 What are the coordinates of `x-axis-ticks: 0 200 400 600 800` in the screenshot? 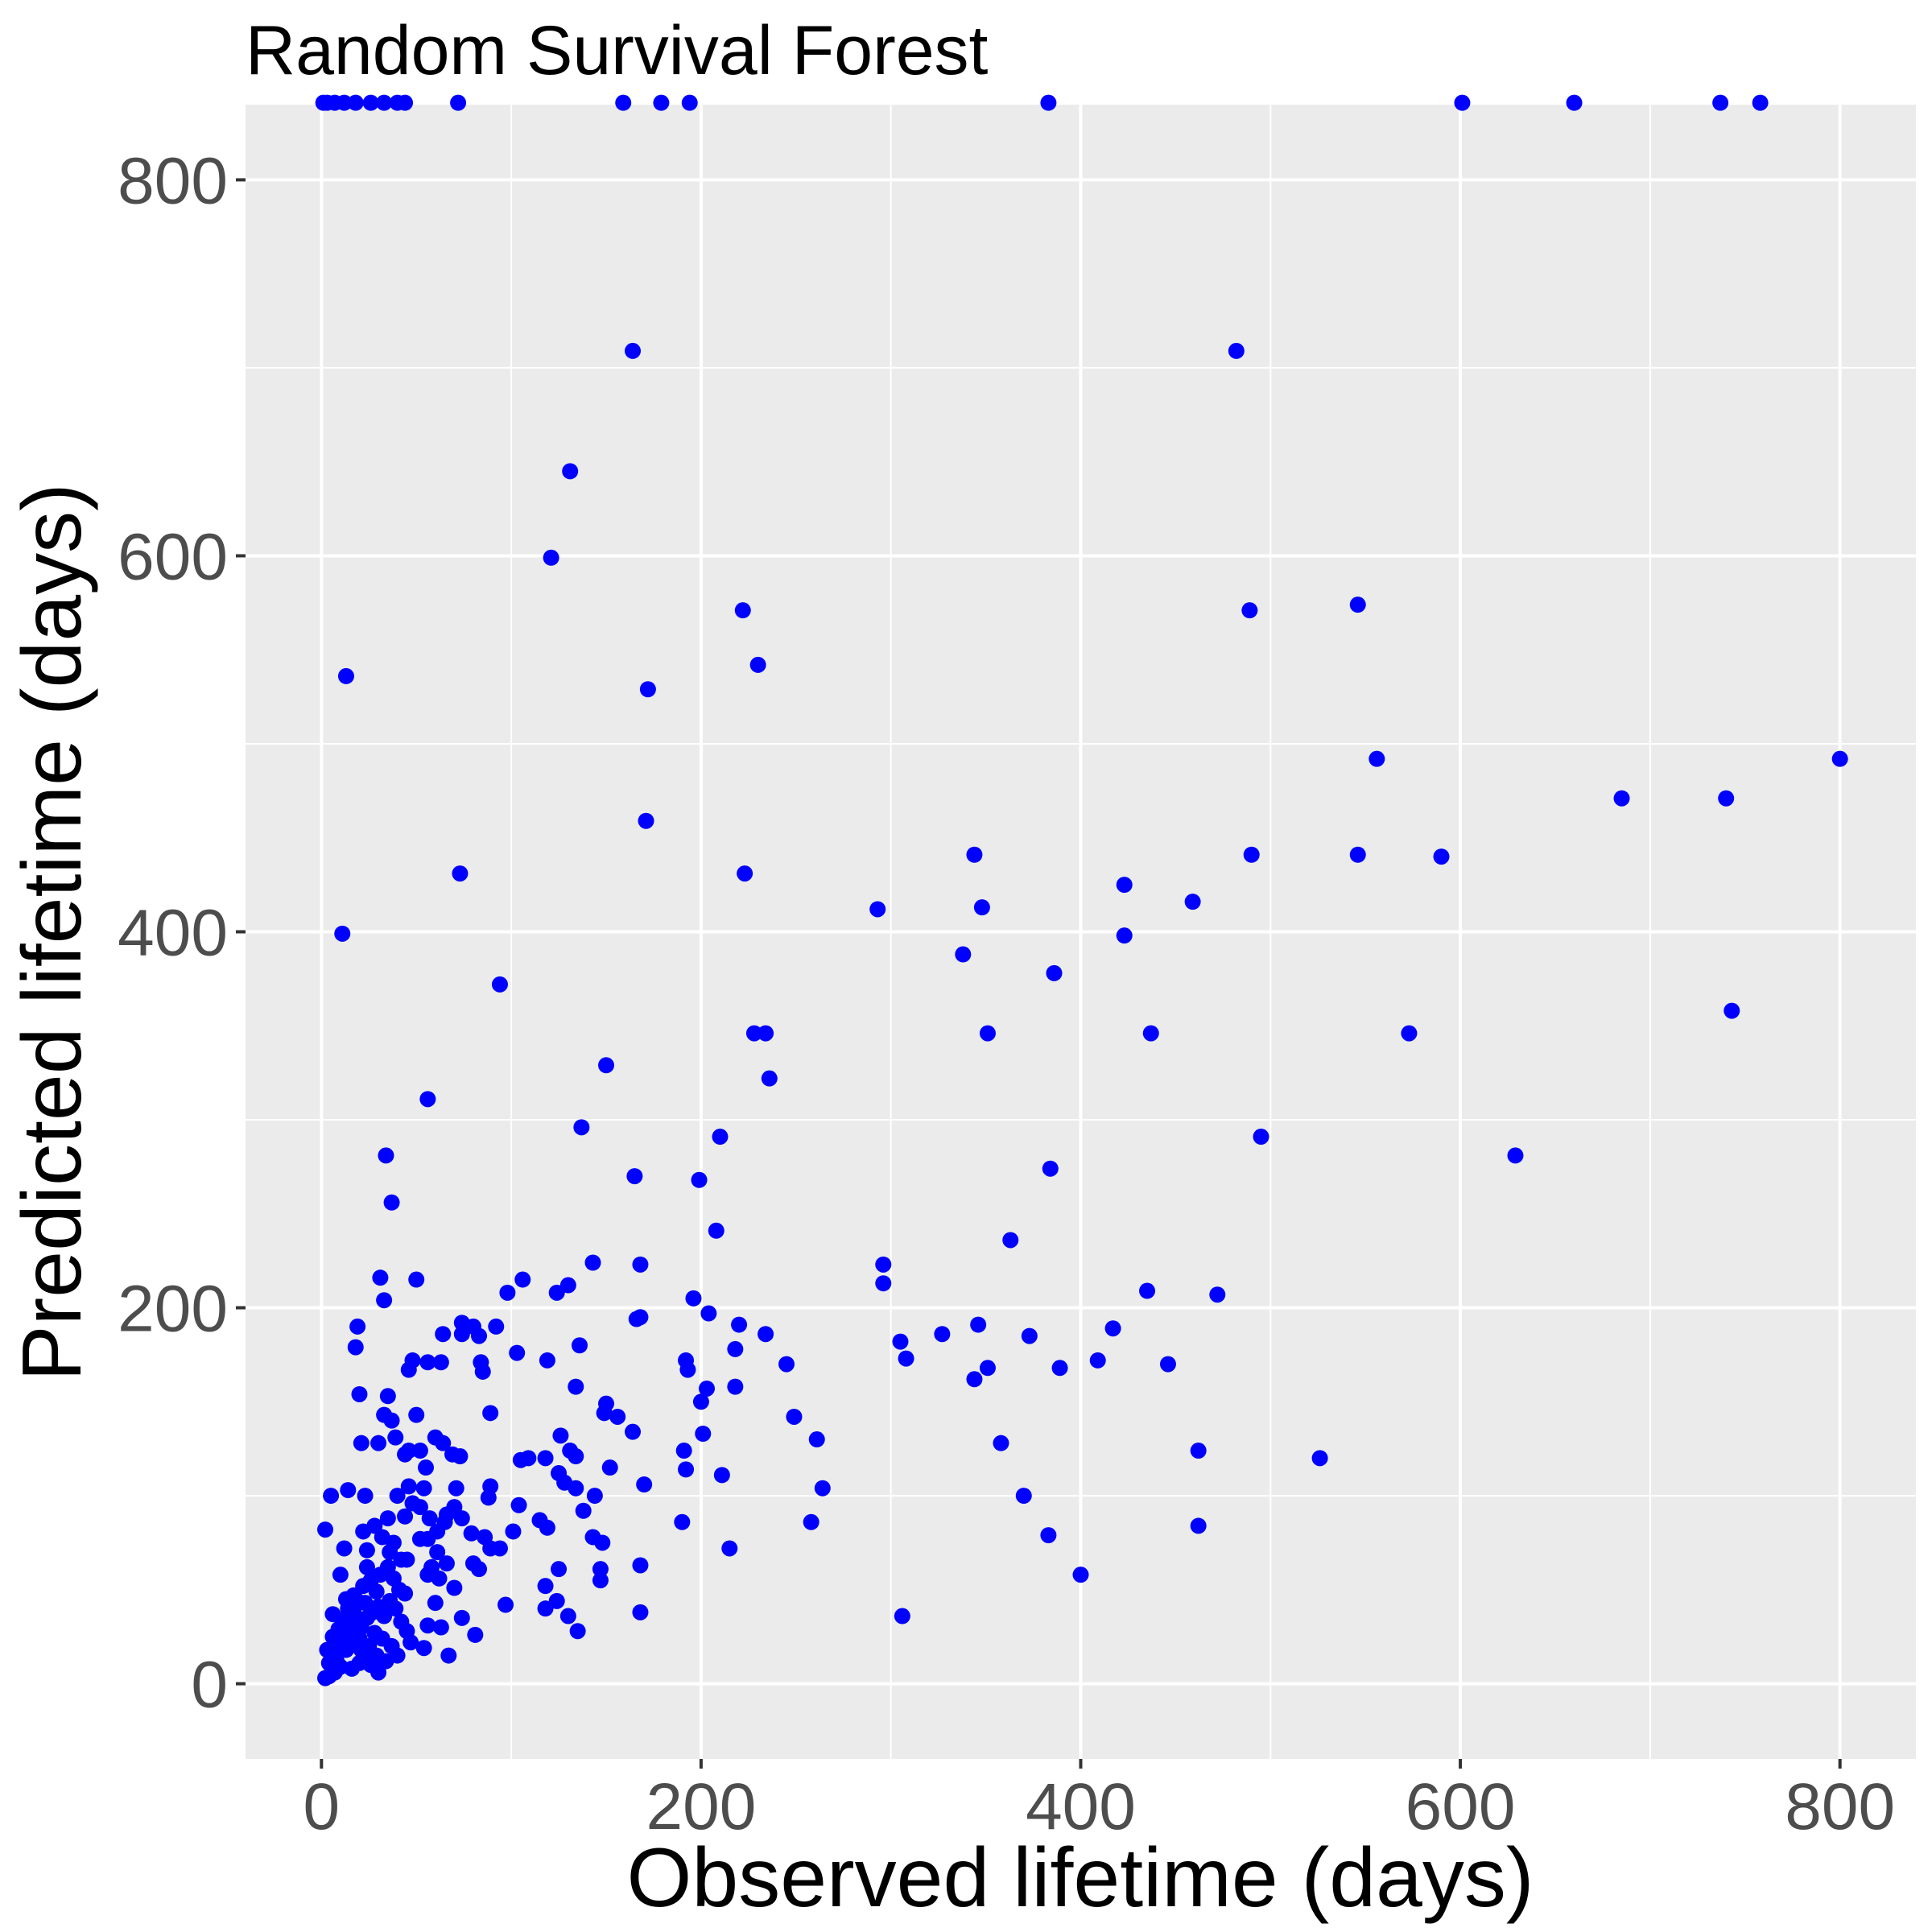 It's located at (1099, 1801).